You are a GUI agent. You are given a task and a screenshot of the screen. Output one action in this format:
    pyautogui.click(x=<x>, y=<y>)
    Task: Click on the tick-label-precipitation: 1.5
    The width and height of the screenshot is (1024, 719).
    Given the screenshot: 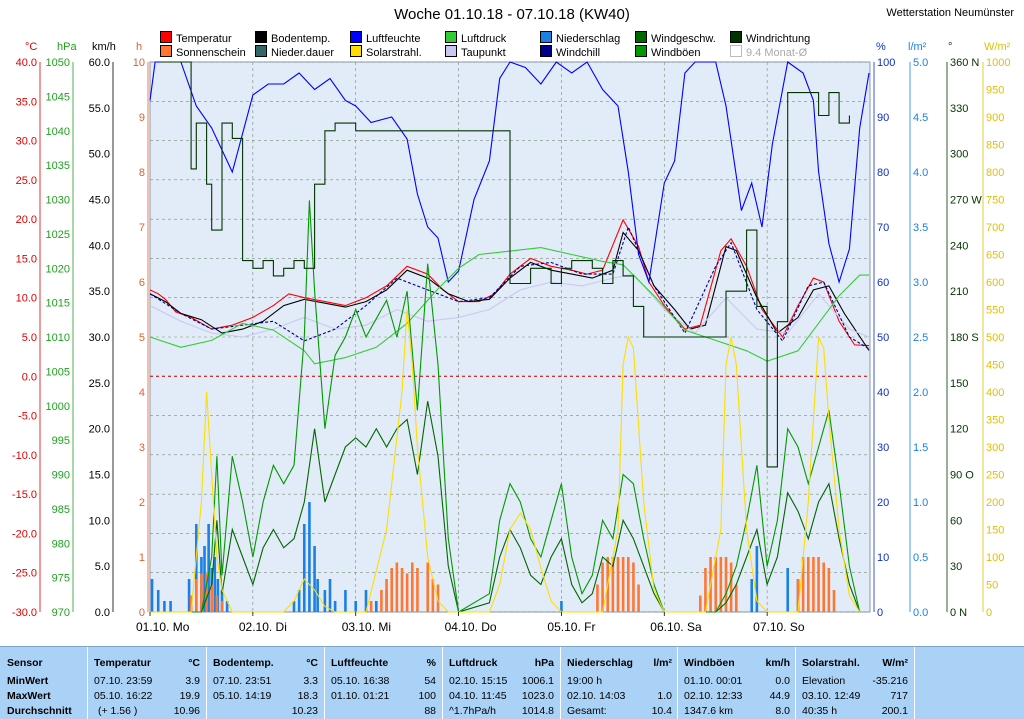 What is the action you would take?
    pyautogui.click(x=920, y=448)
    